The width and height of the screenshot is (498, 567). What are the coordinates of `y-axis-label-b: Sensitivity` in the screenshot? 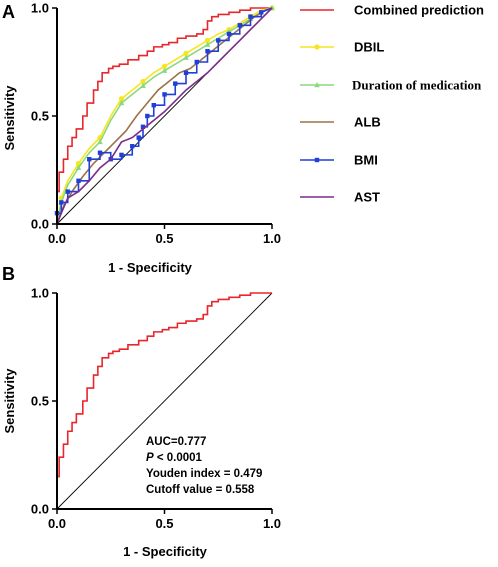 It's located at (9, 401).